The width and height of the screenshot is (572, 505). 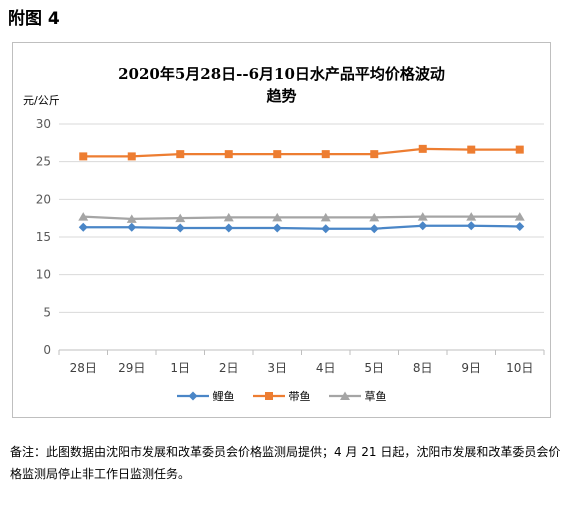 I want to click on y-tick-label: 20, so click(x=43, y=199).